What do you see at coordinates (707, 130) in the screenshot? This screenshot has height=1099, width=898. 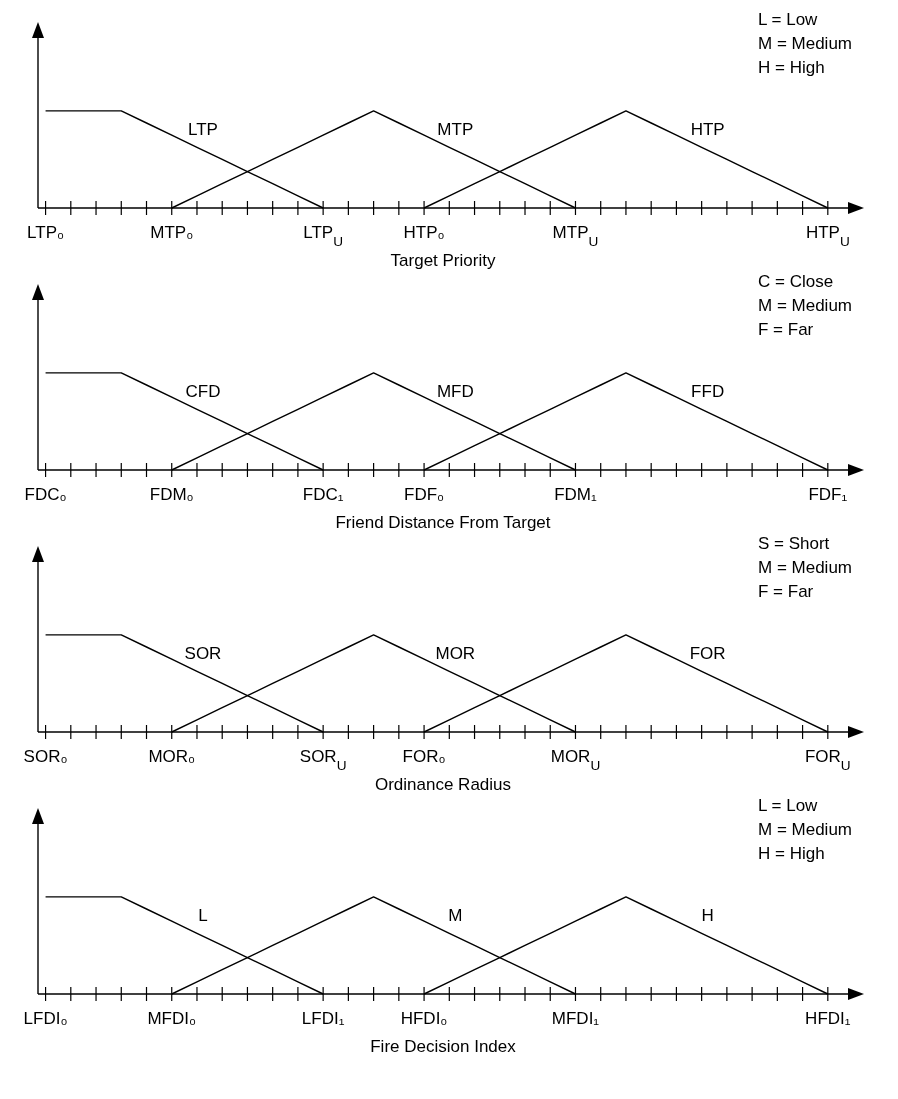 I see `series-label: HTP` at bounding box center [707, 130].